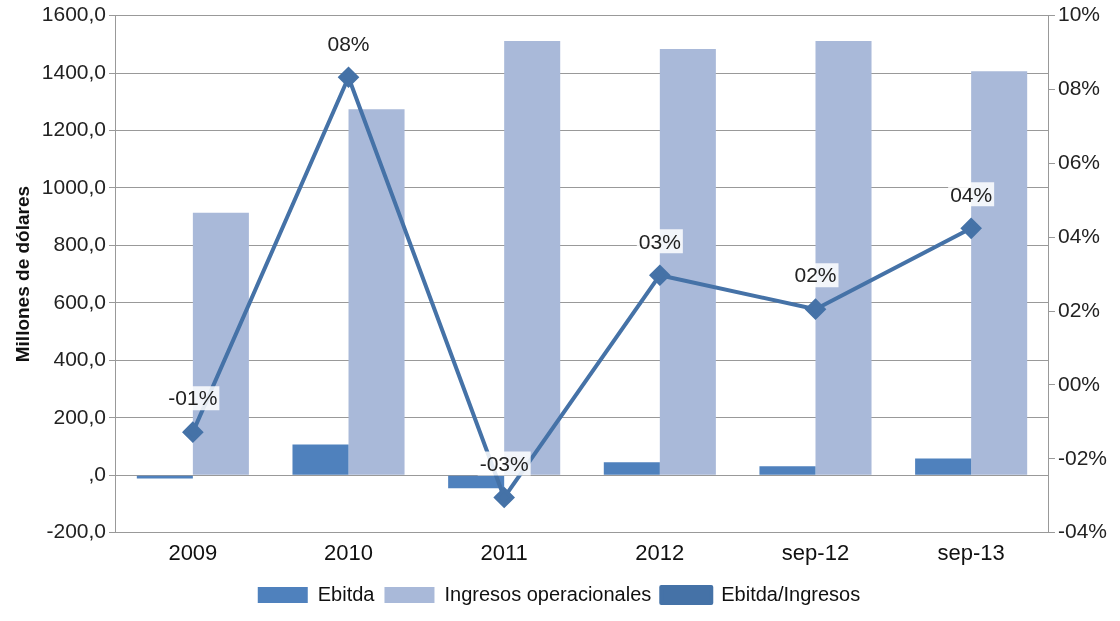 This screenshot has height=621, width=1120. I want to click on y-tick-label: 1400,0, so click(74, 71).